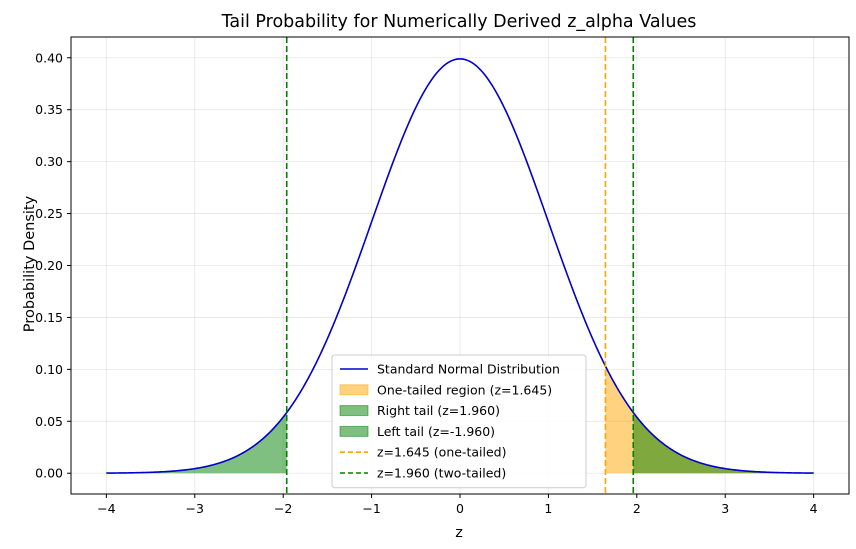  What do you see at coordinates (371, 508) in the screenshot?
I see `x-tick-label: −1` at bounding box center [371, 508].